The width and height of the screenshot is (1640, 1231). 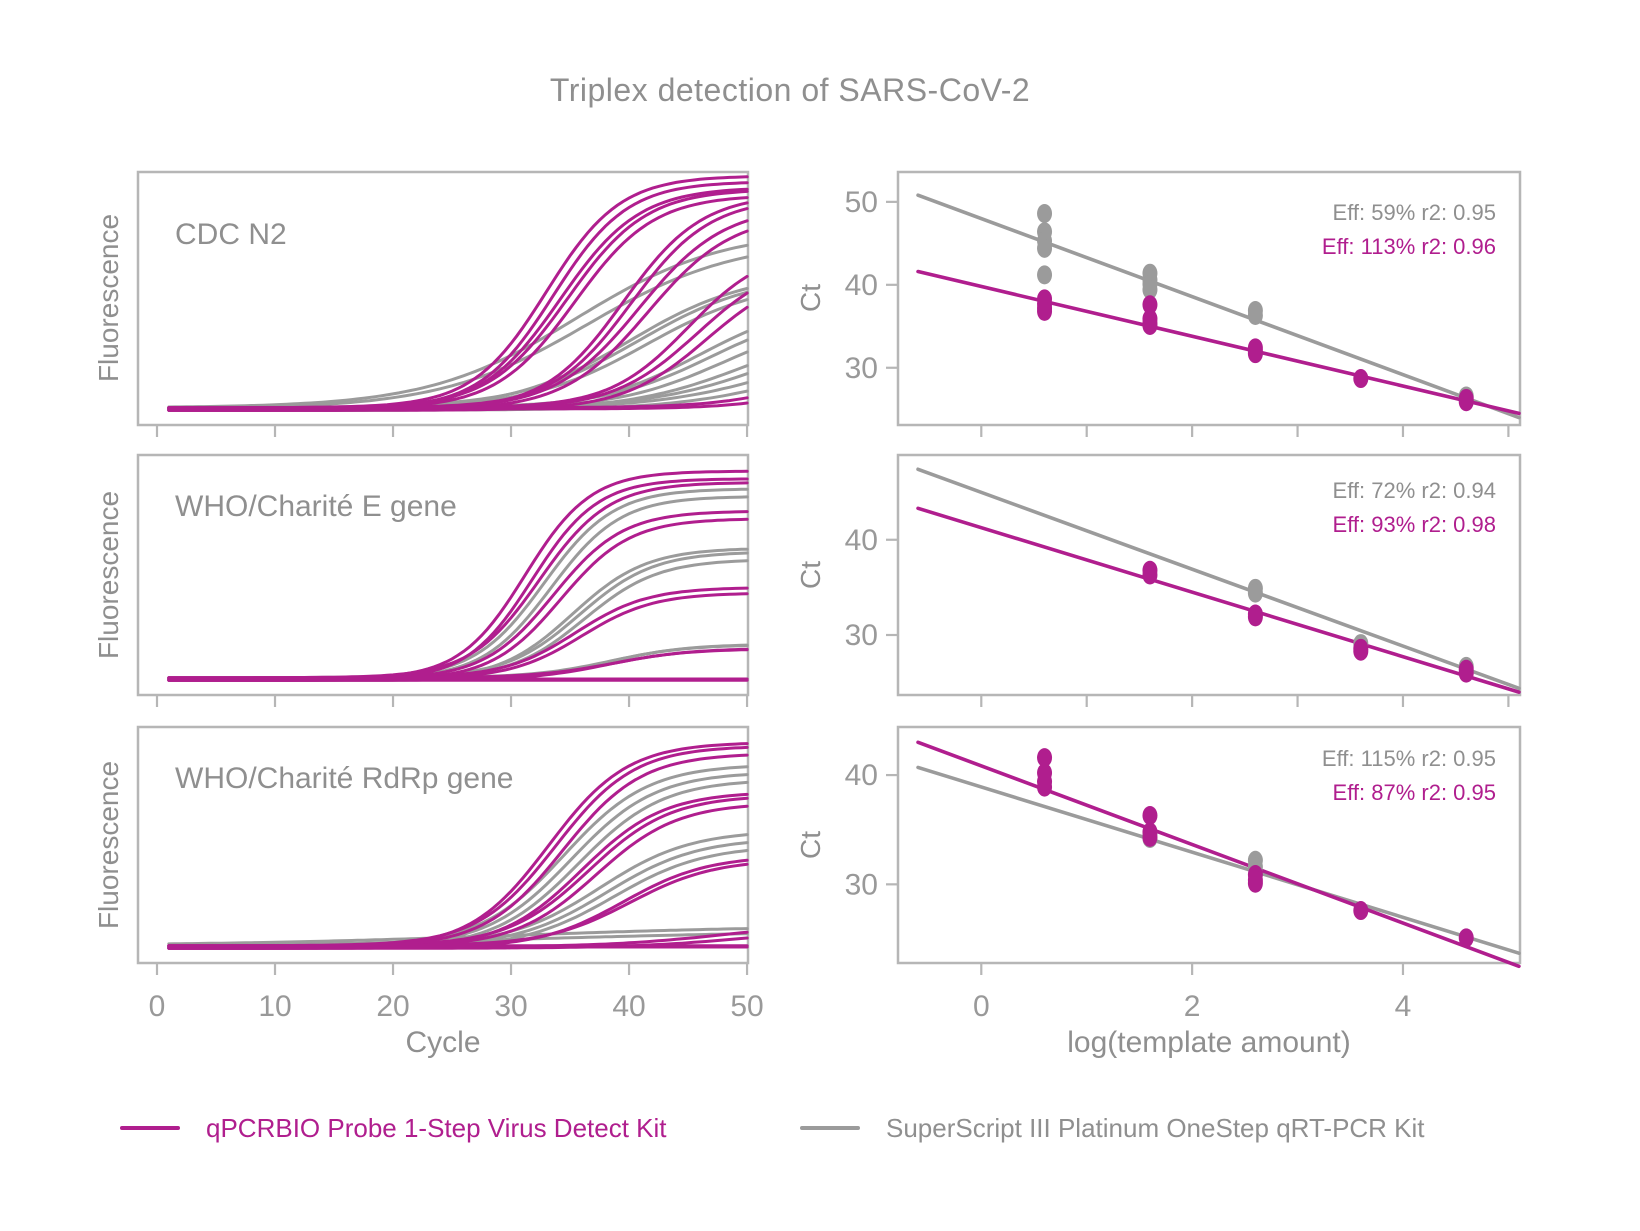 What do you see at coordinates (443, 580) in the screenshot?
I see `amplification-plot-e-gene` at bounding box center [443, 580].